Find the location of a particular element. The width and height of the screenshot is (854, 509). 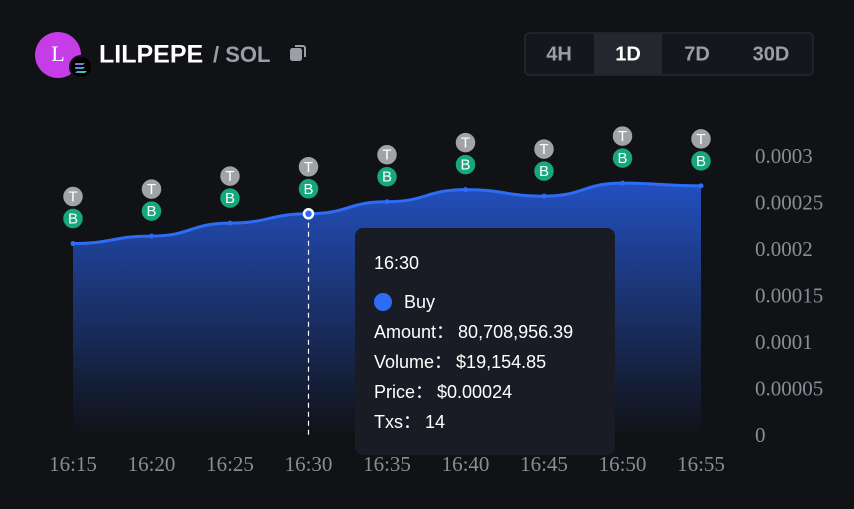

y-tick-label: 0.00005 is located at coordinates (789, 388).